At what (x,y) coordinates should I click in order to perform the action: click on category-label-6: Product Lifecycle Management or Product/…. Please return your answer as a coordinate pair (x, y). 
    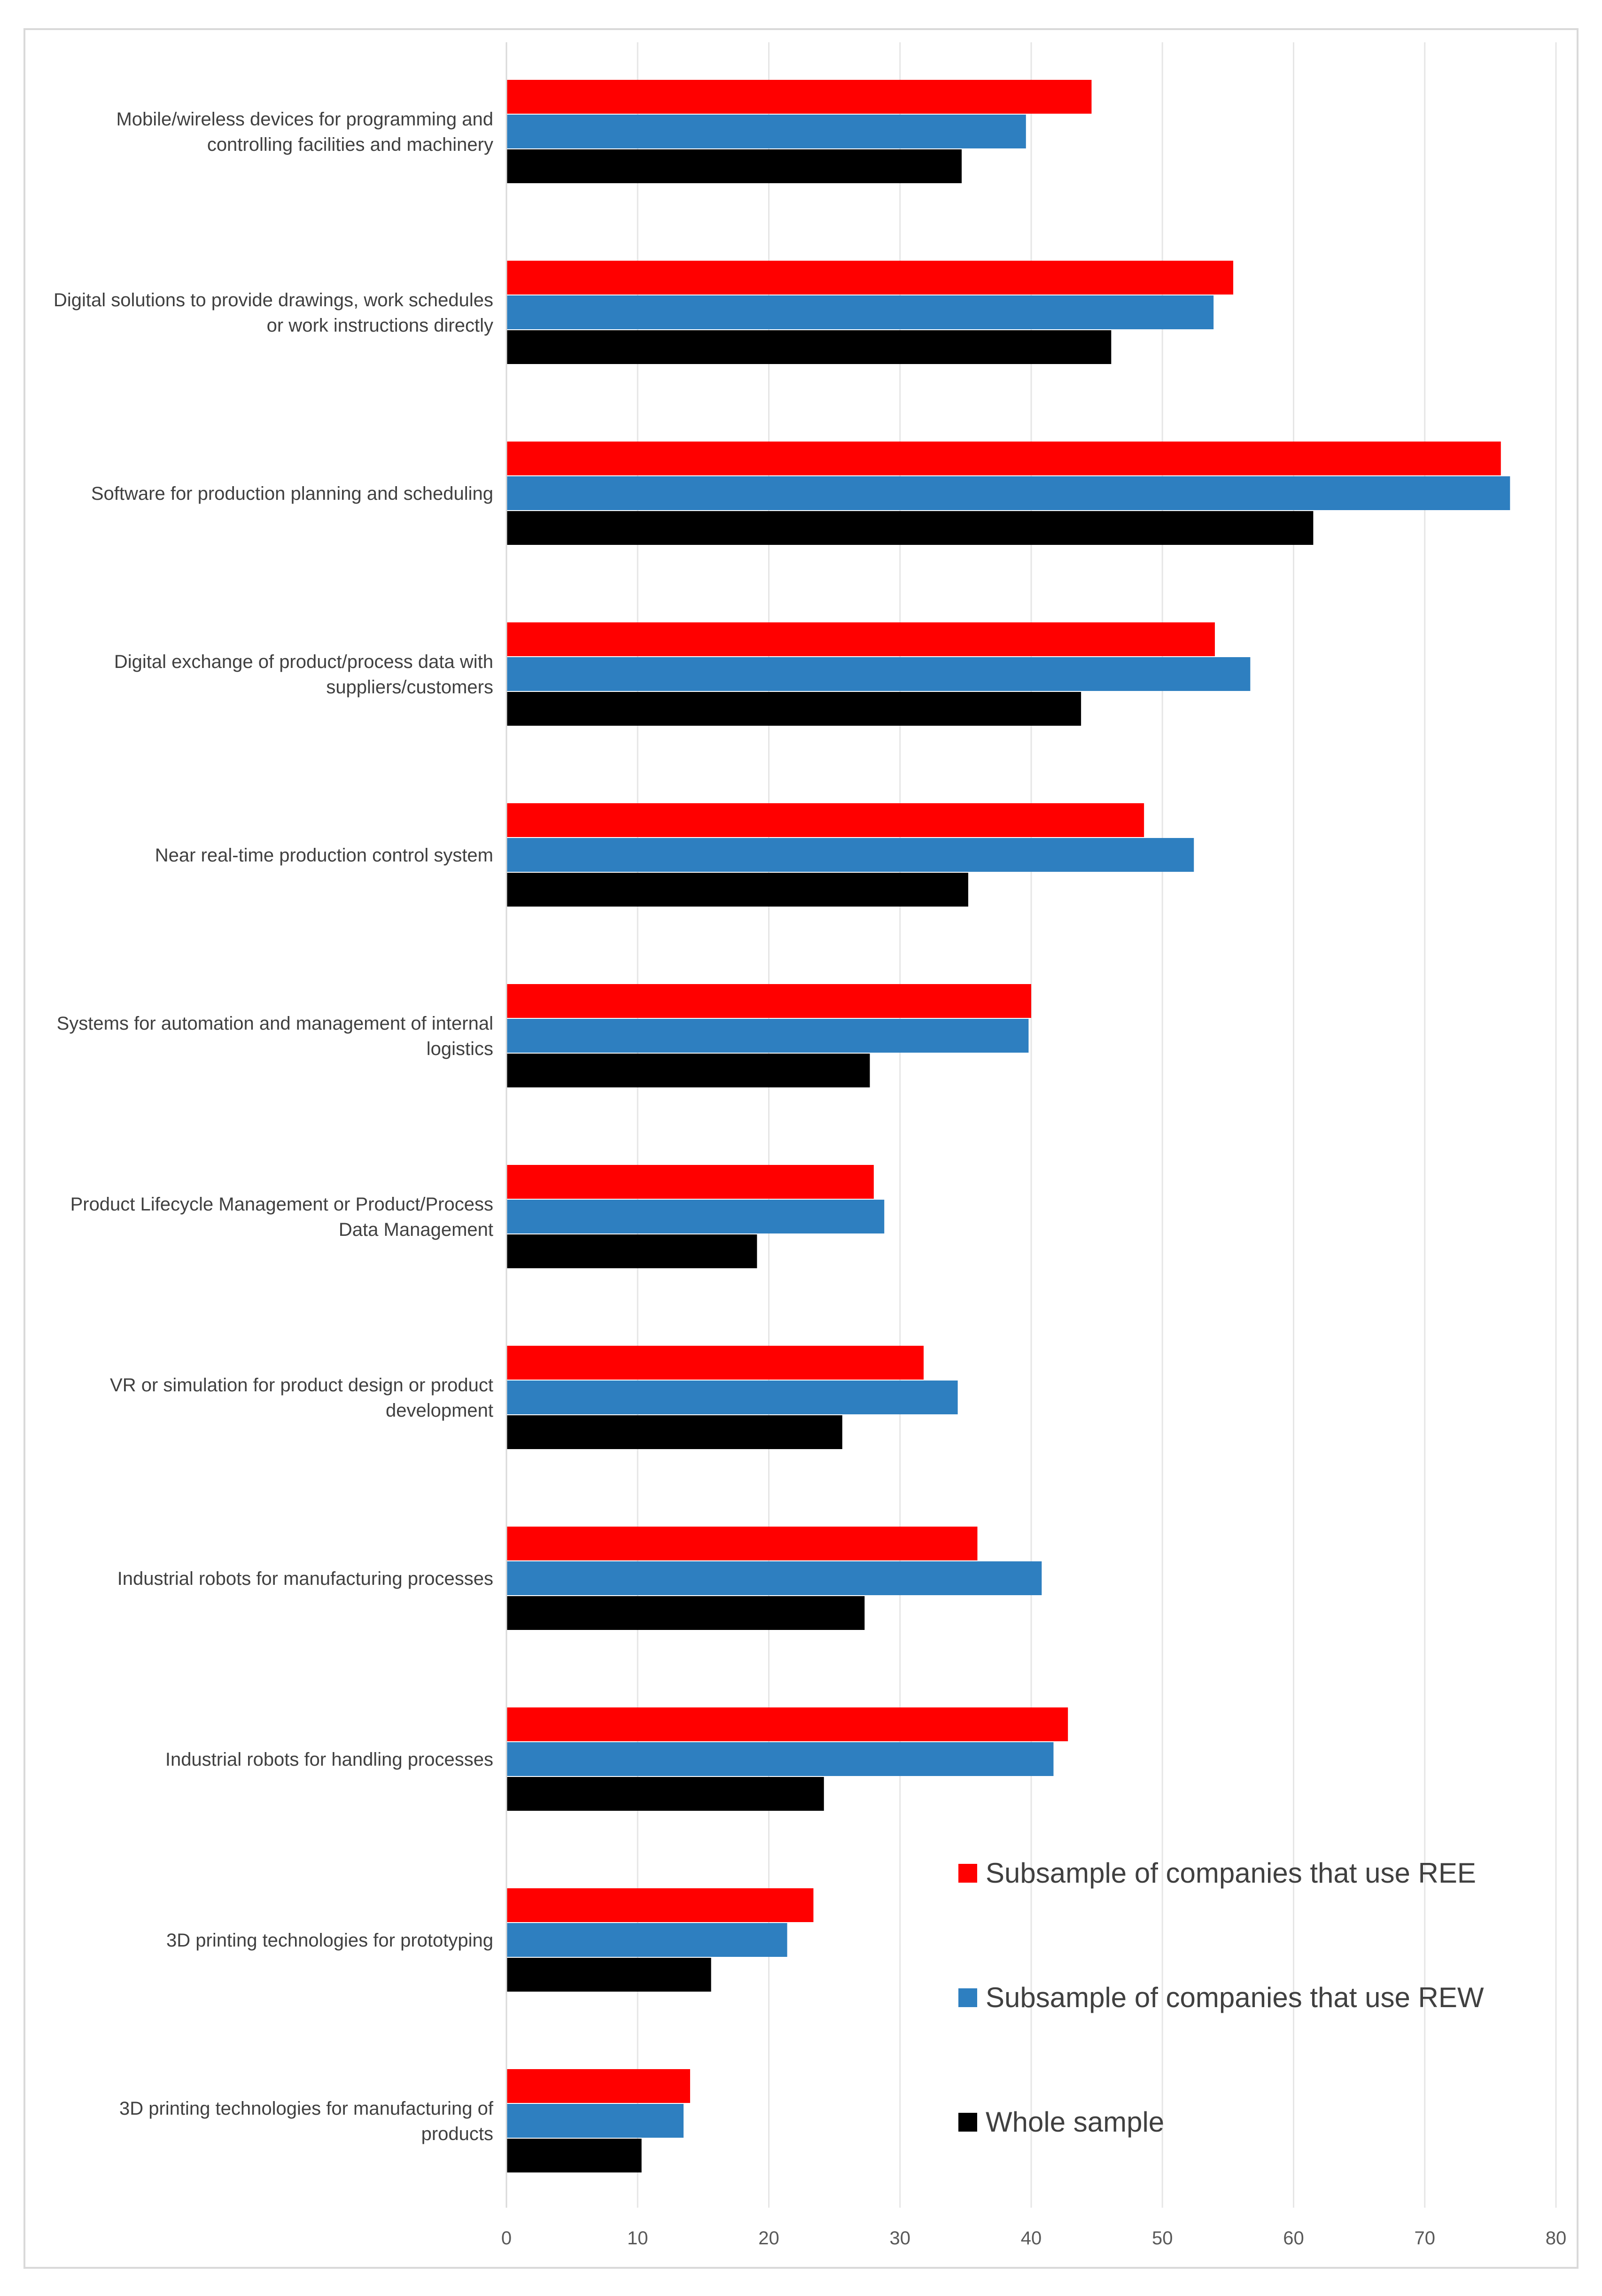
    Looking at the image, I should click on (281, 1217).